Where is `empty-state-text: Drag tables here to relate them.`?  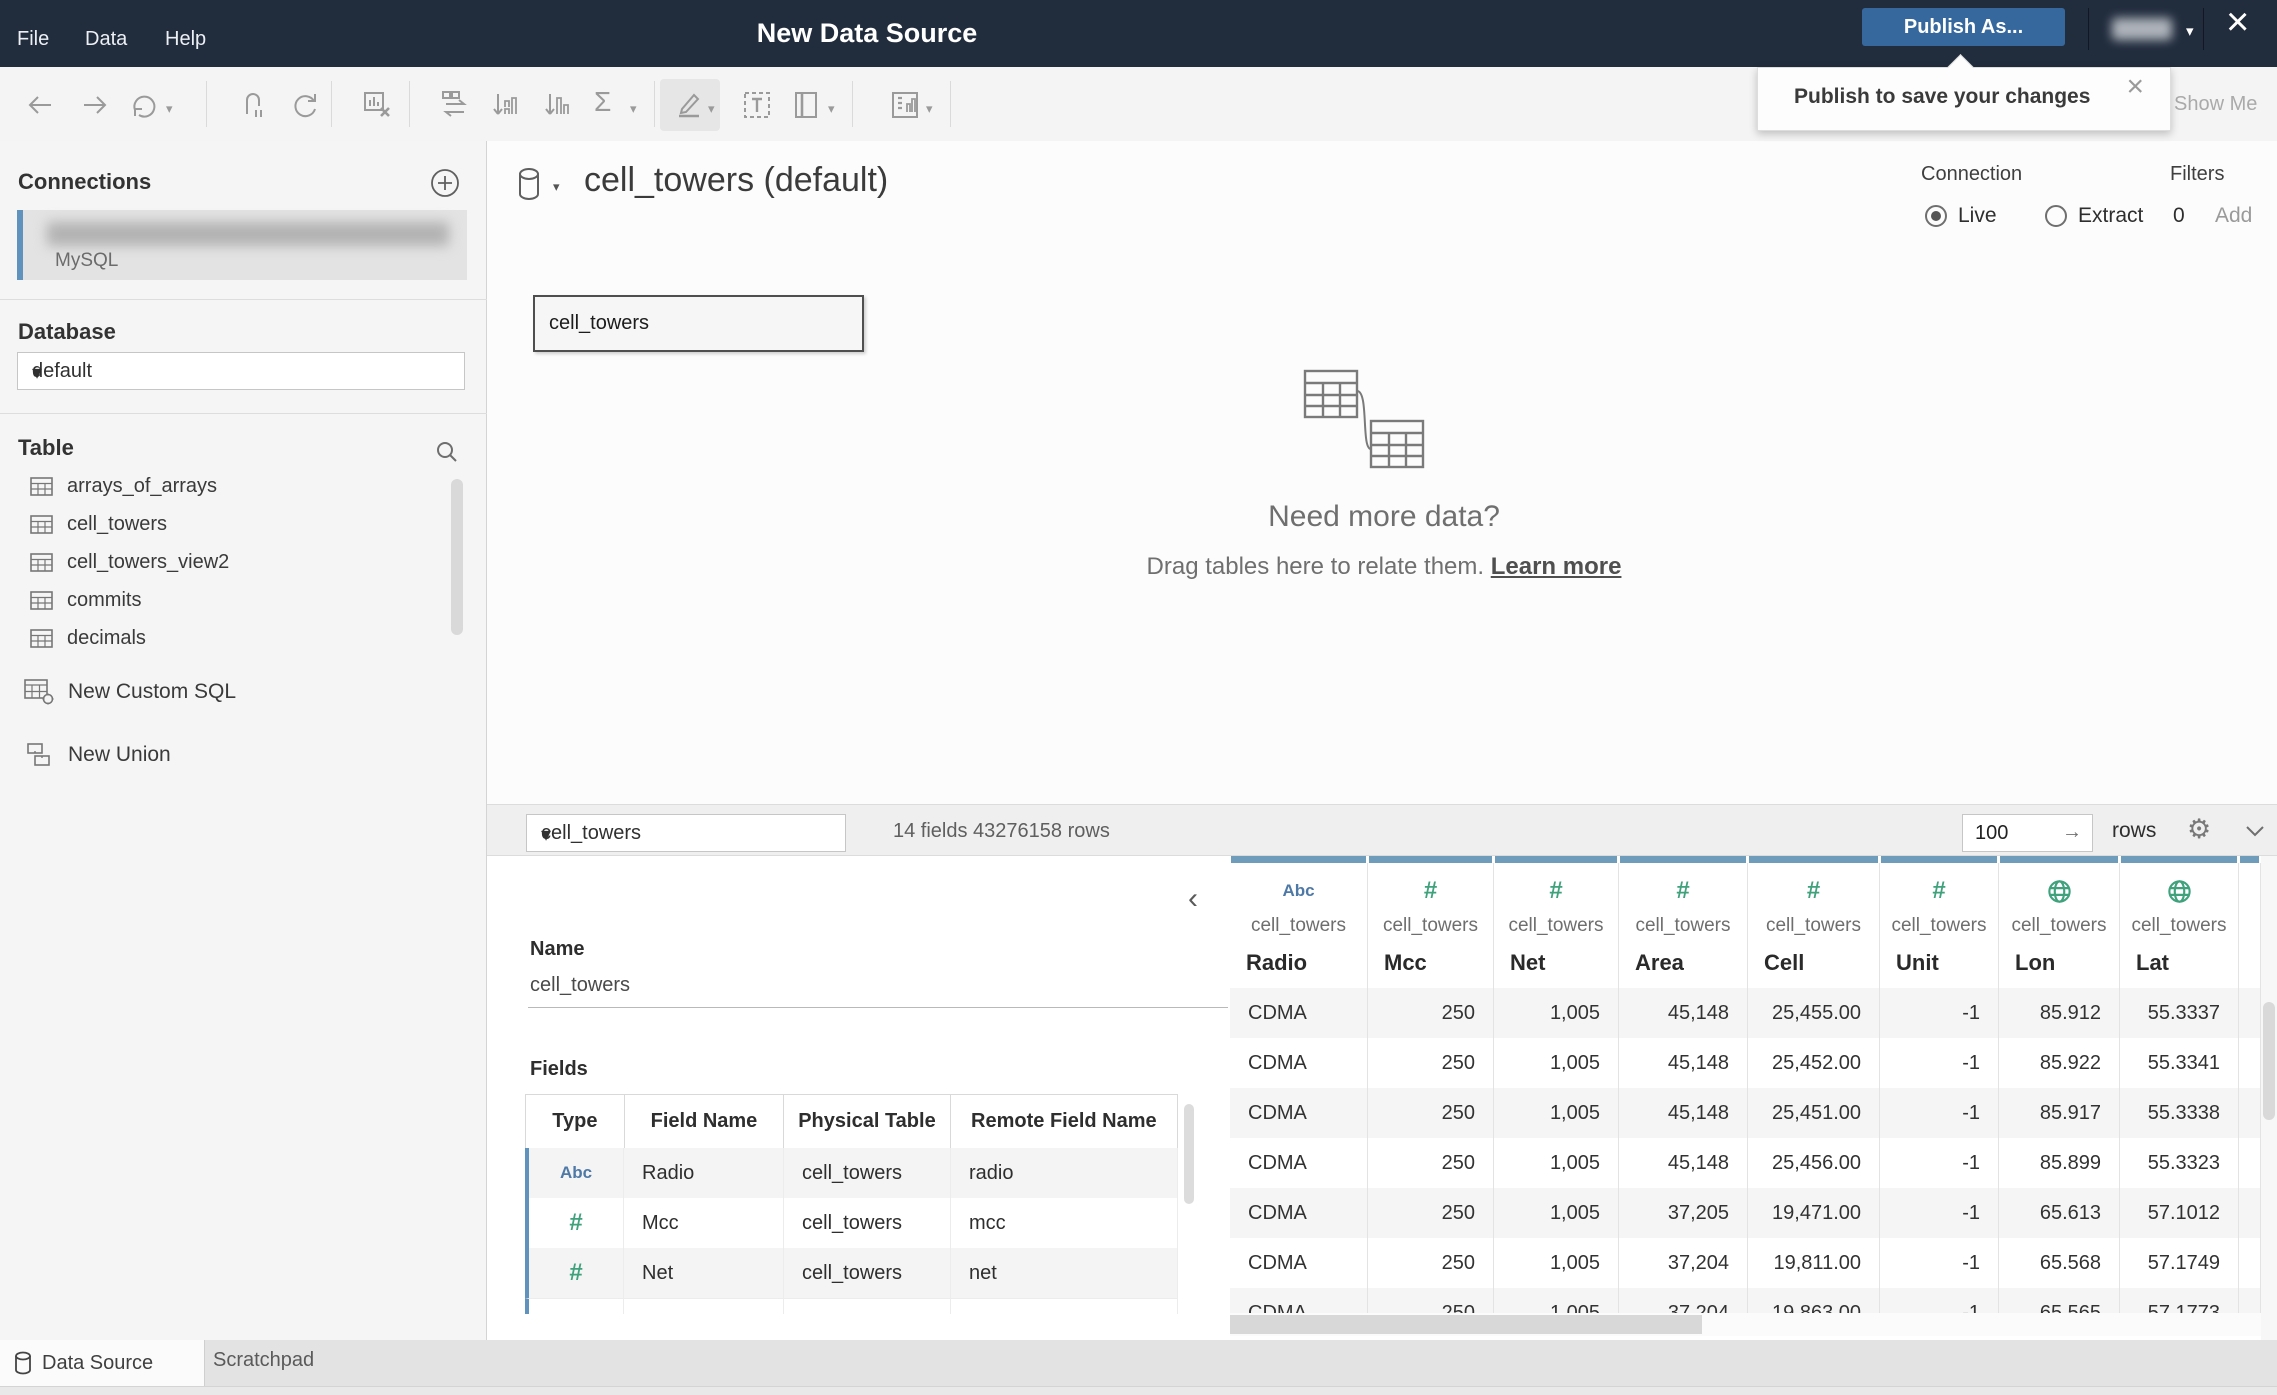
empty-state-text: Drag tables here to relate them. is located at coordinates (1315, 566).